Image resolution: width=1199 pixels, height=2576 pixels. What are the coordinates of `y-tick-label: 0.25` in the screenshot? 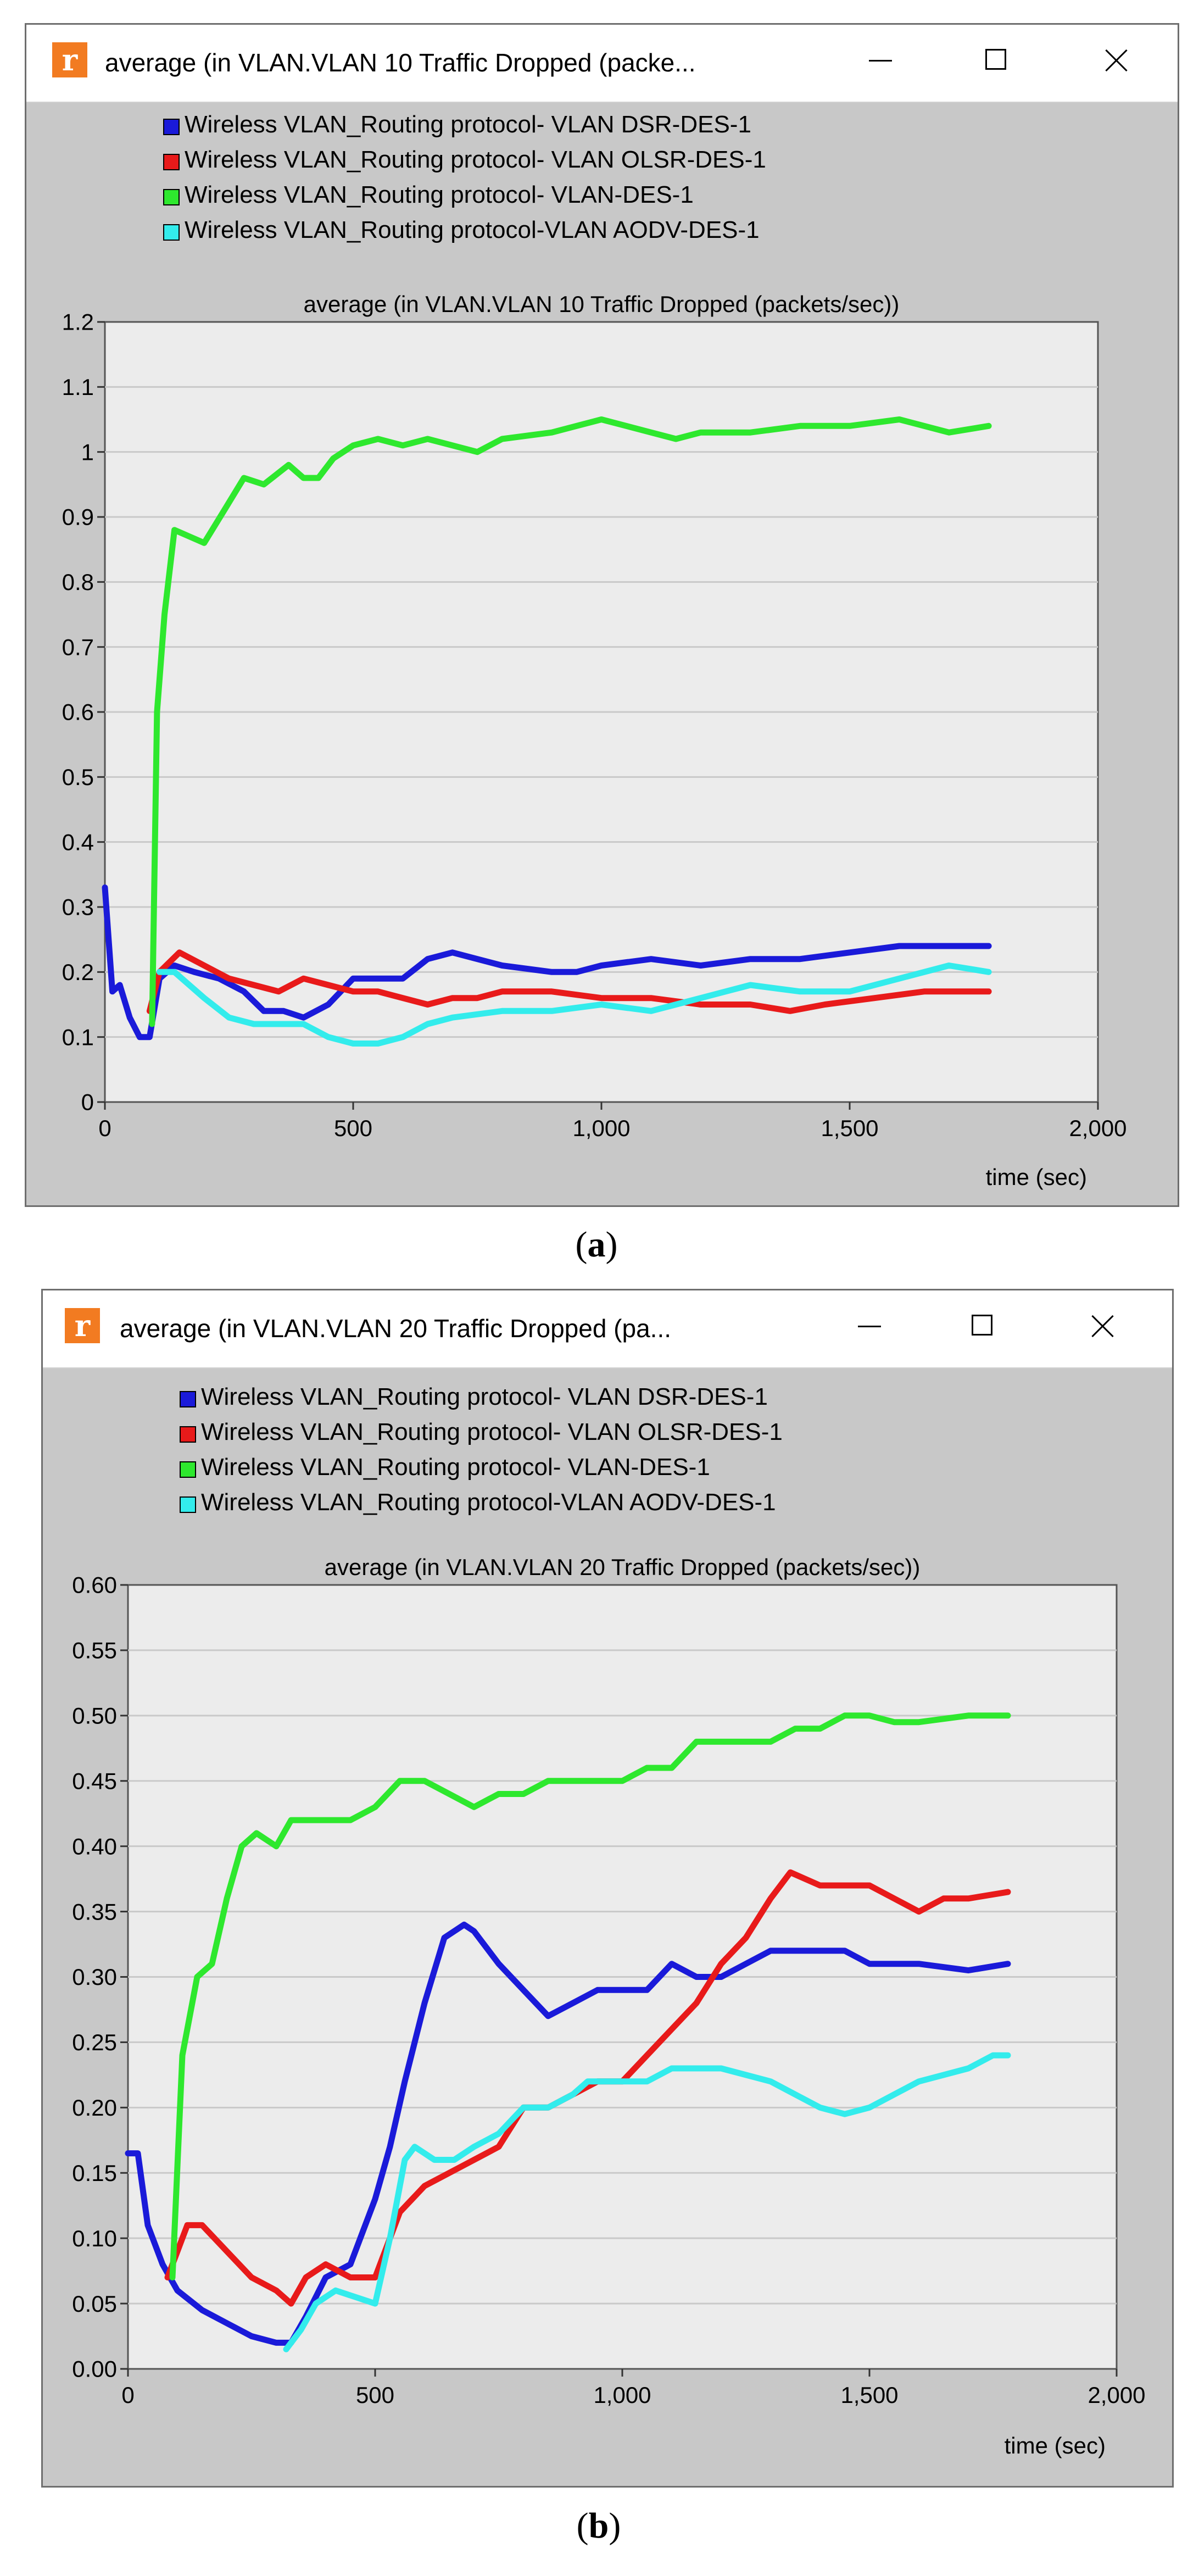 It's located at (94, 2042).